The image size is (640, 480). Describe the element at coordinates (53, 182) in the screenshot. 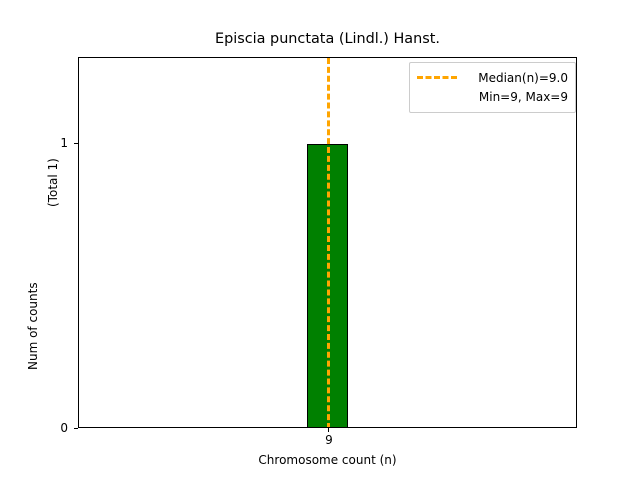

I see `y-axis-label-total: (Total 1)` at that location.